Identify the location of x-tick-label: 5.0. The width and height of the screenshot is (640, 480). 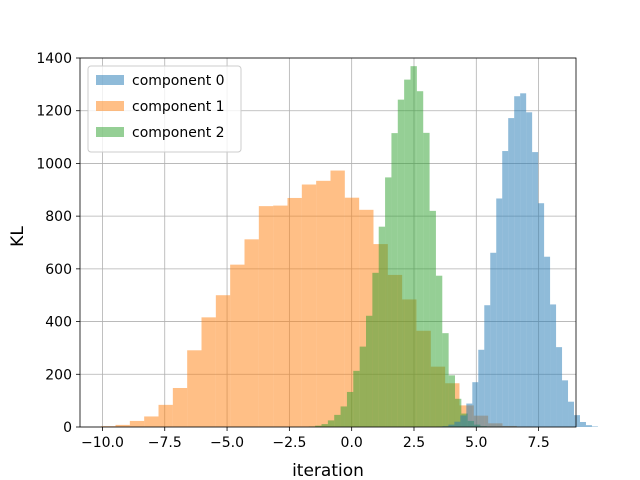
(476, 443).